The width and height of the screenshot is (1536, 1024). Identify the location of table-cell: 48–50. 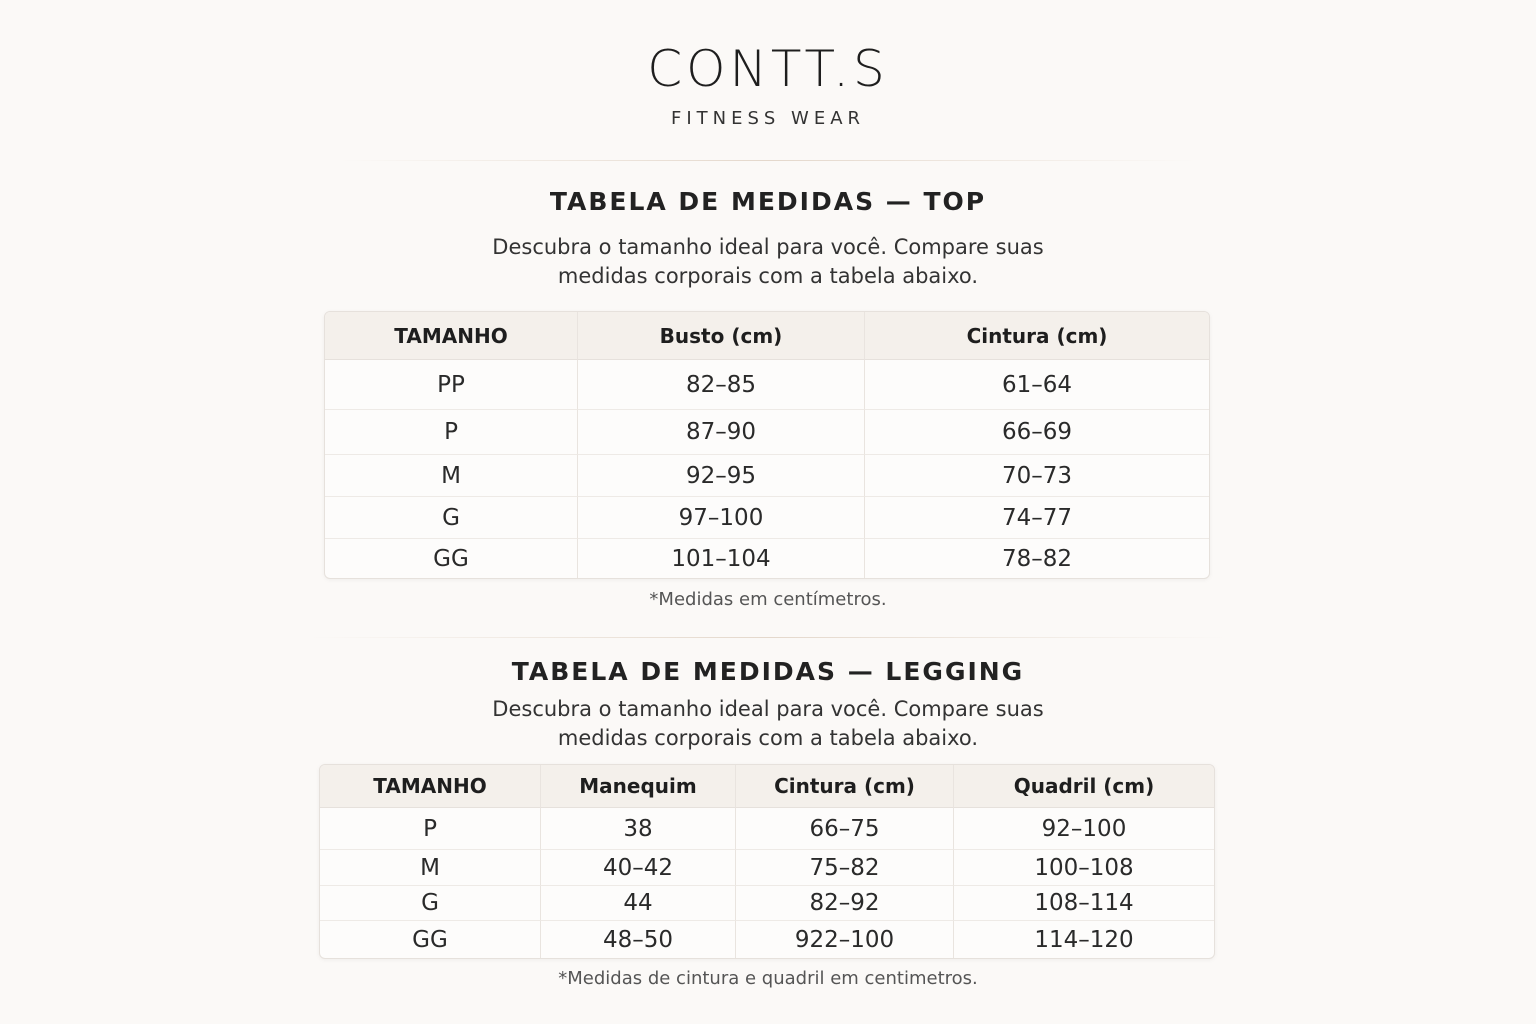
(637, 939).